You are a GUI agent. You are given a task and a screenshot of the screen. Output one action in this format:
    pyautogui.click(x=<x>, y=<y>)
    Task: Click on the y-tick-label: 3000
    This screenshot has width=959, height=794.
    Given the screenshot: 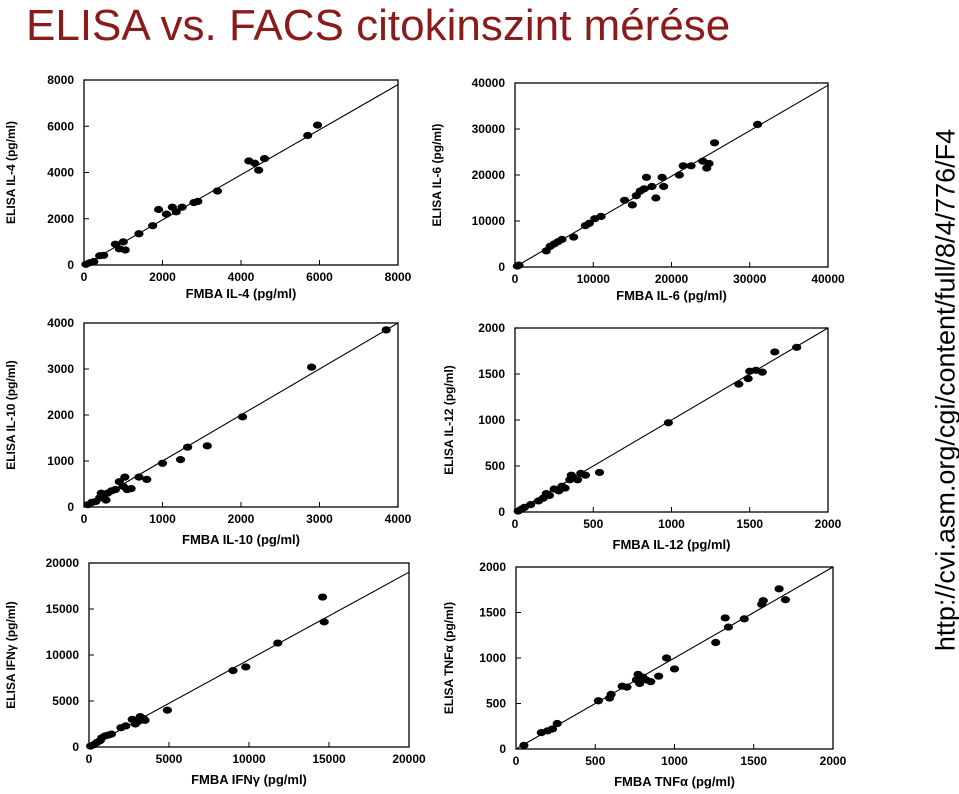 What is the action you would take?
    pyautogui.click(x=60, y=369)
    